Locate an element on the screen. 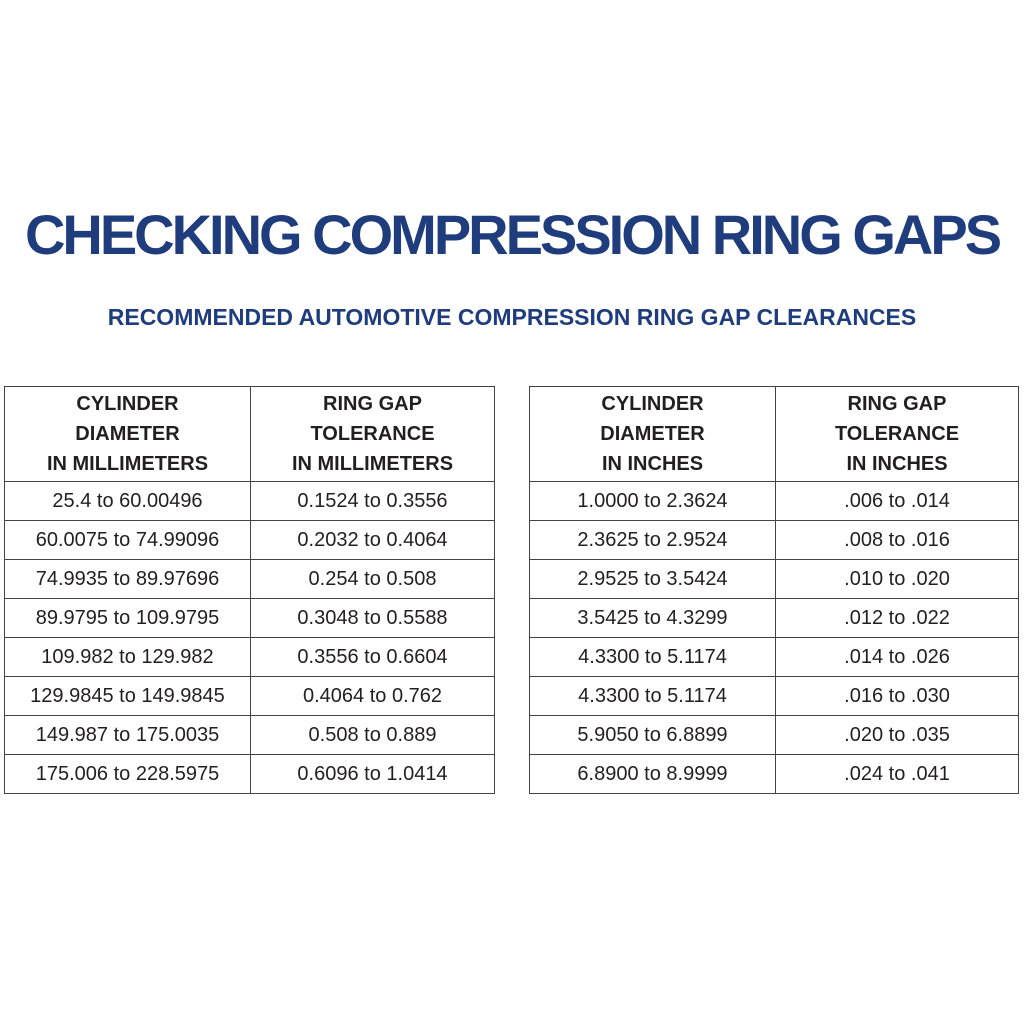 The width and height of the screenshot is (1024, 1024). table-row: 60.0075 to 74.99096 0.2032 to 0.4064 is located at coordinates (249, 540).